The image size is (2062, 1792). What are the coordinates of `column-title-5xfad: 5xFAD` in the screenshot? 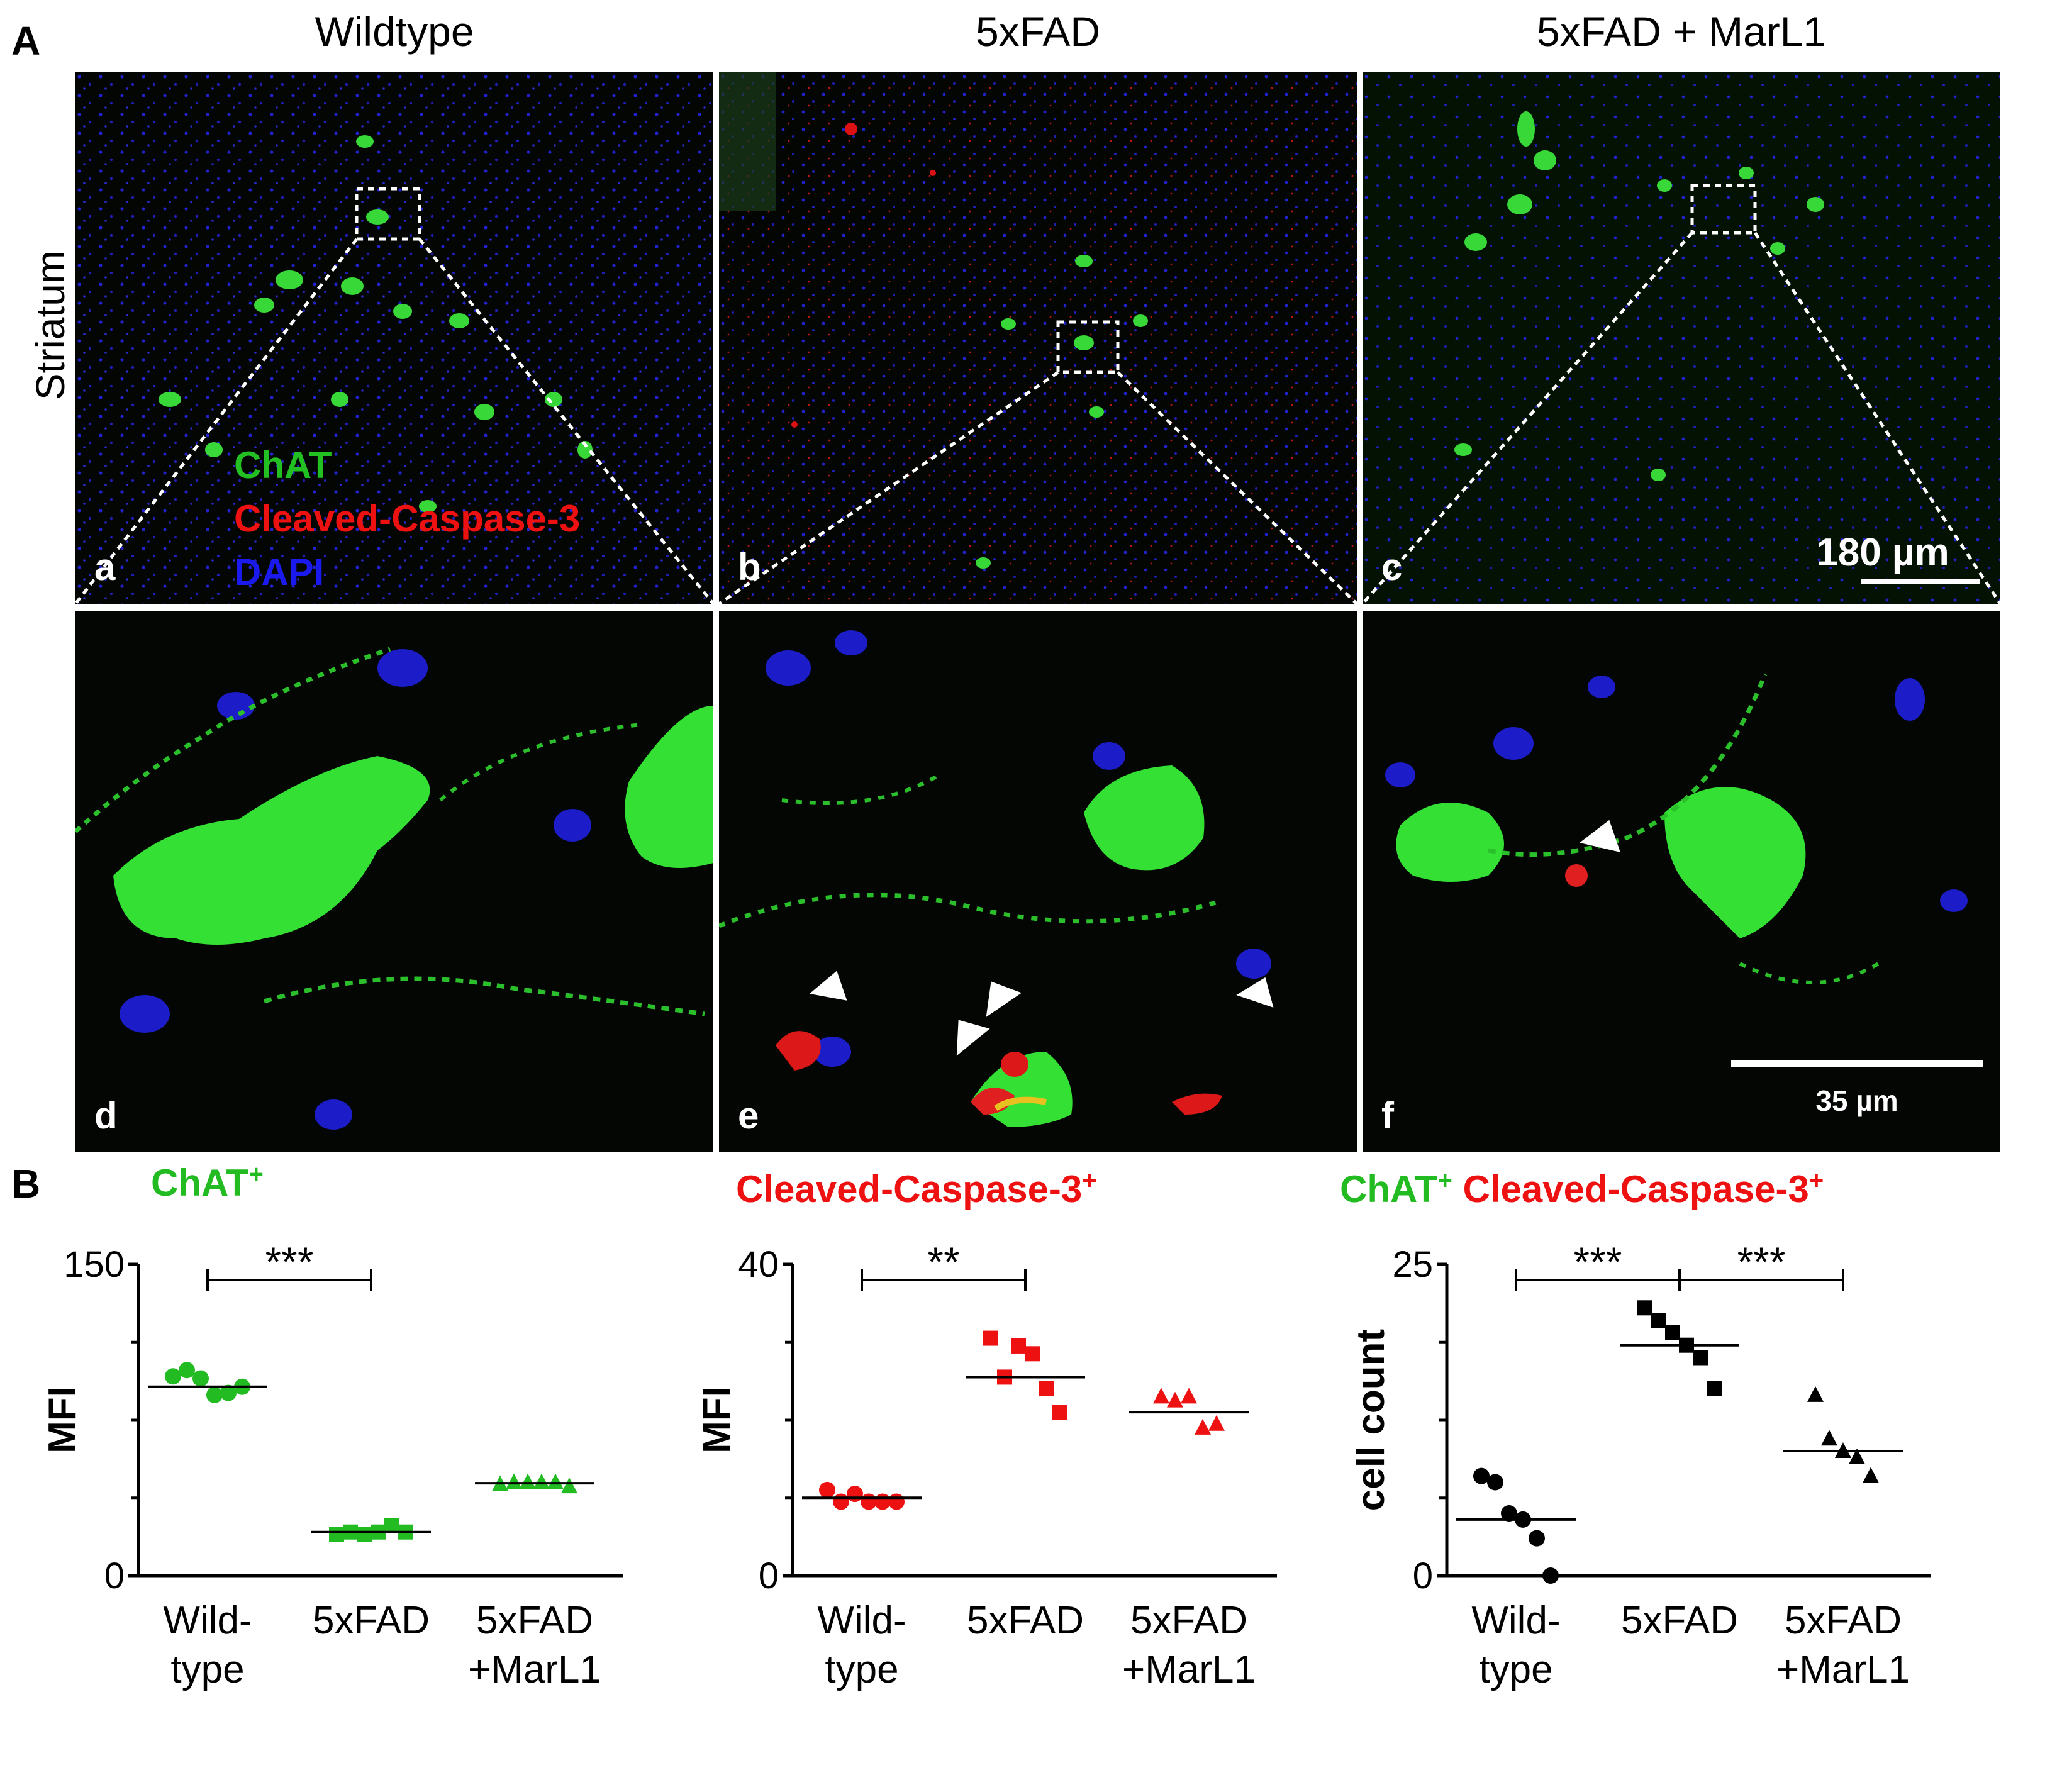 It's located at (1038, 31).